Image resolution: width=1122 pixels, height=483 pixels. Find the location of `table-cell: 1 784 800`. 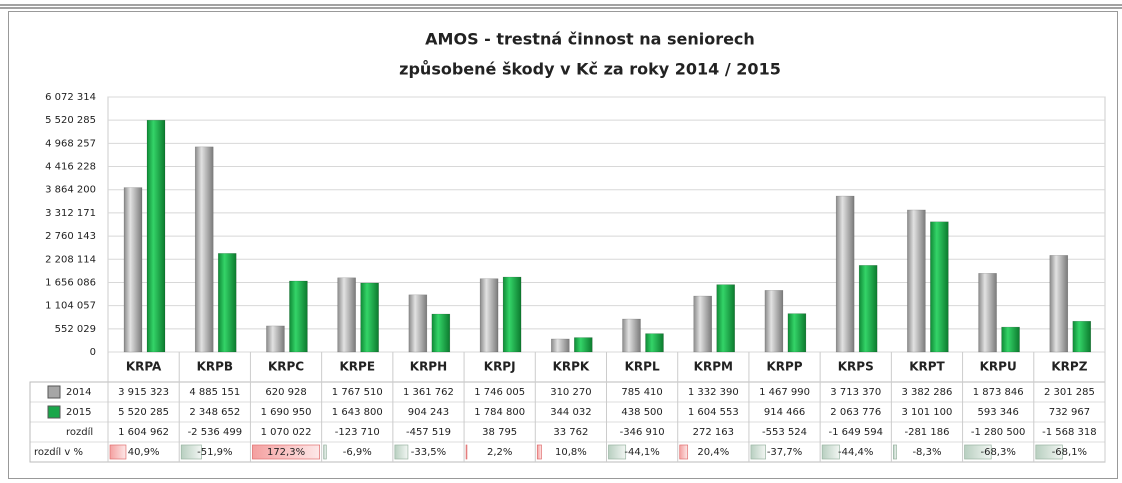

table-cell: 1 784 800 is located at coordinates (499, 412).